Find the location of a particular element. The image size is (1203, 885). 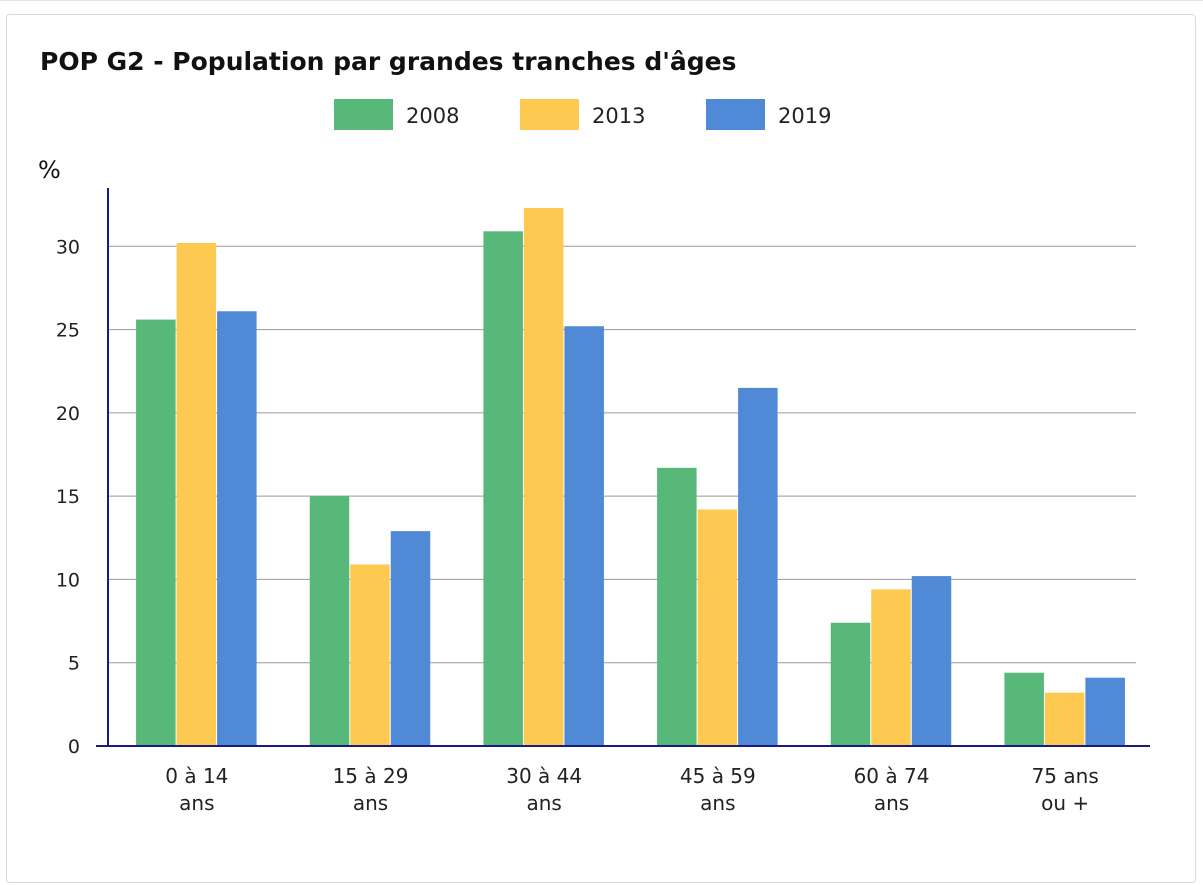

x-tick-label: 0 à 14 ans is located at coordinates (196, 789).